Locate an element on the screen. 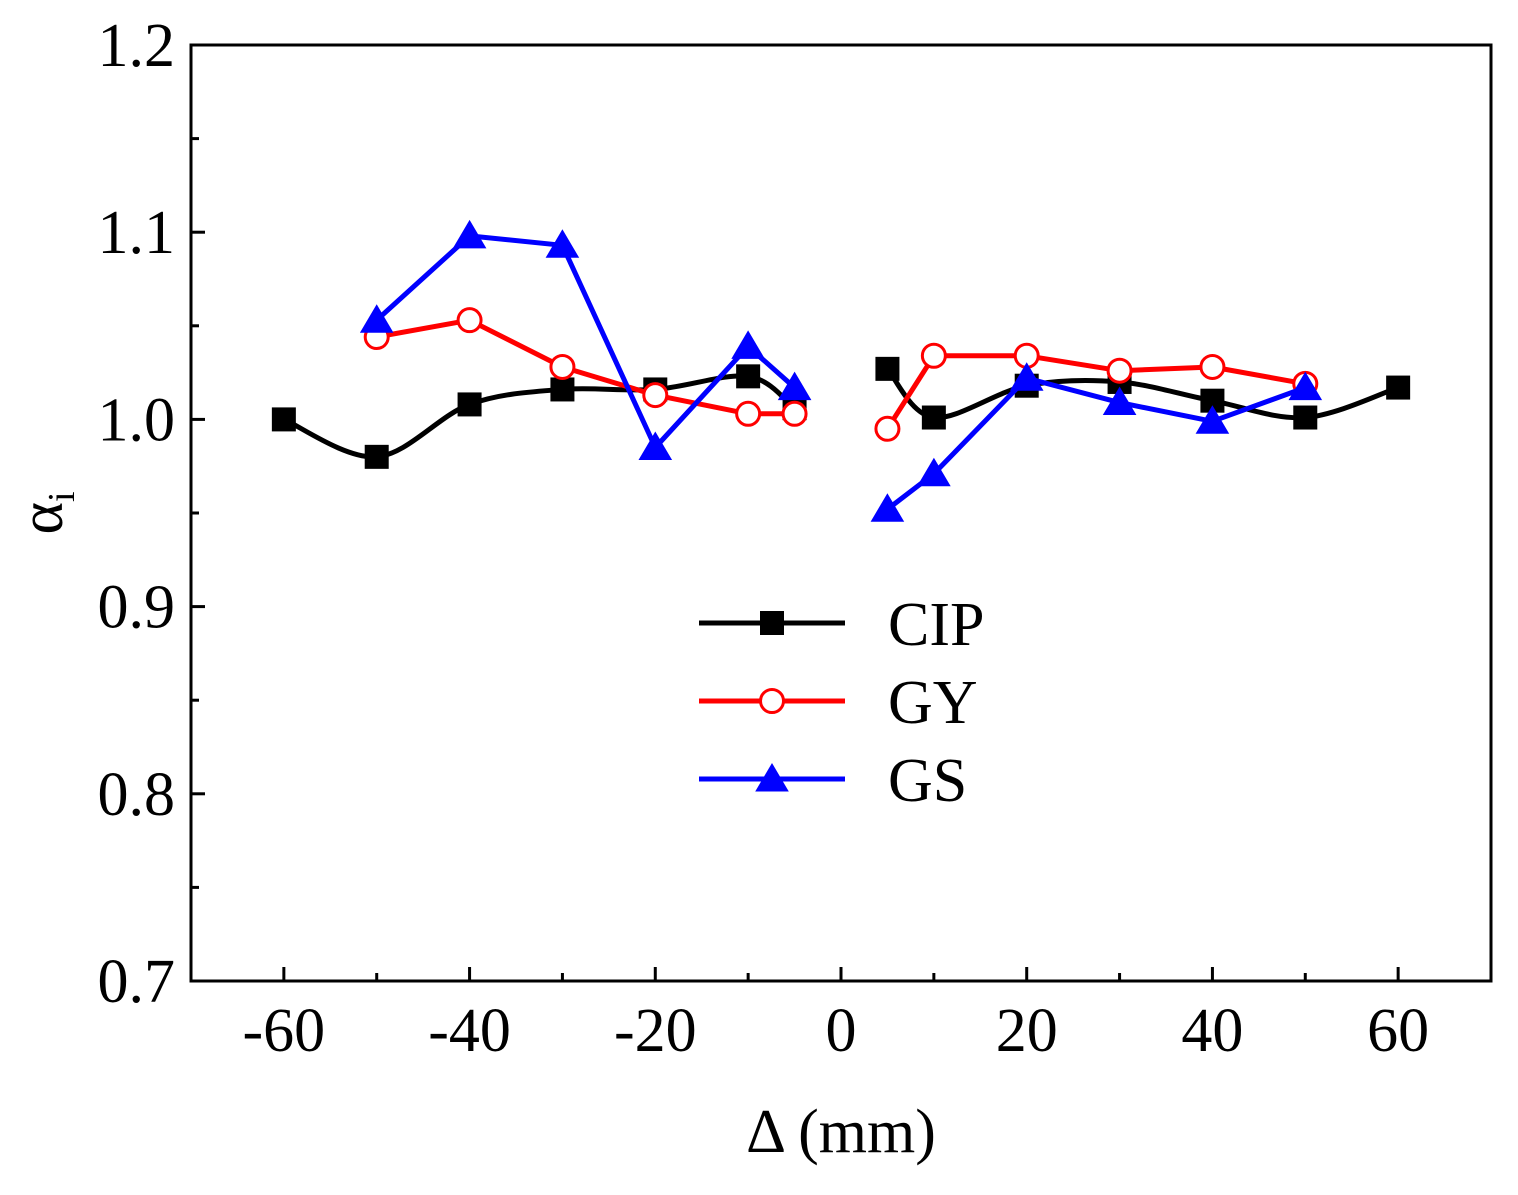  legend-label-cip: CIP is located at coordinates (936, 625).